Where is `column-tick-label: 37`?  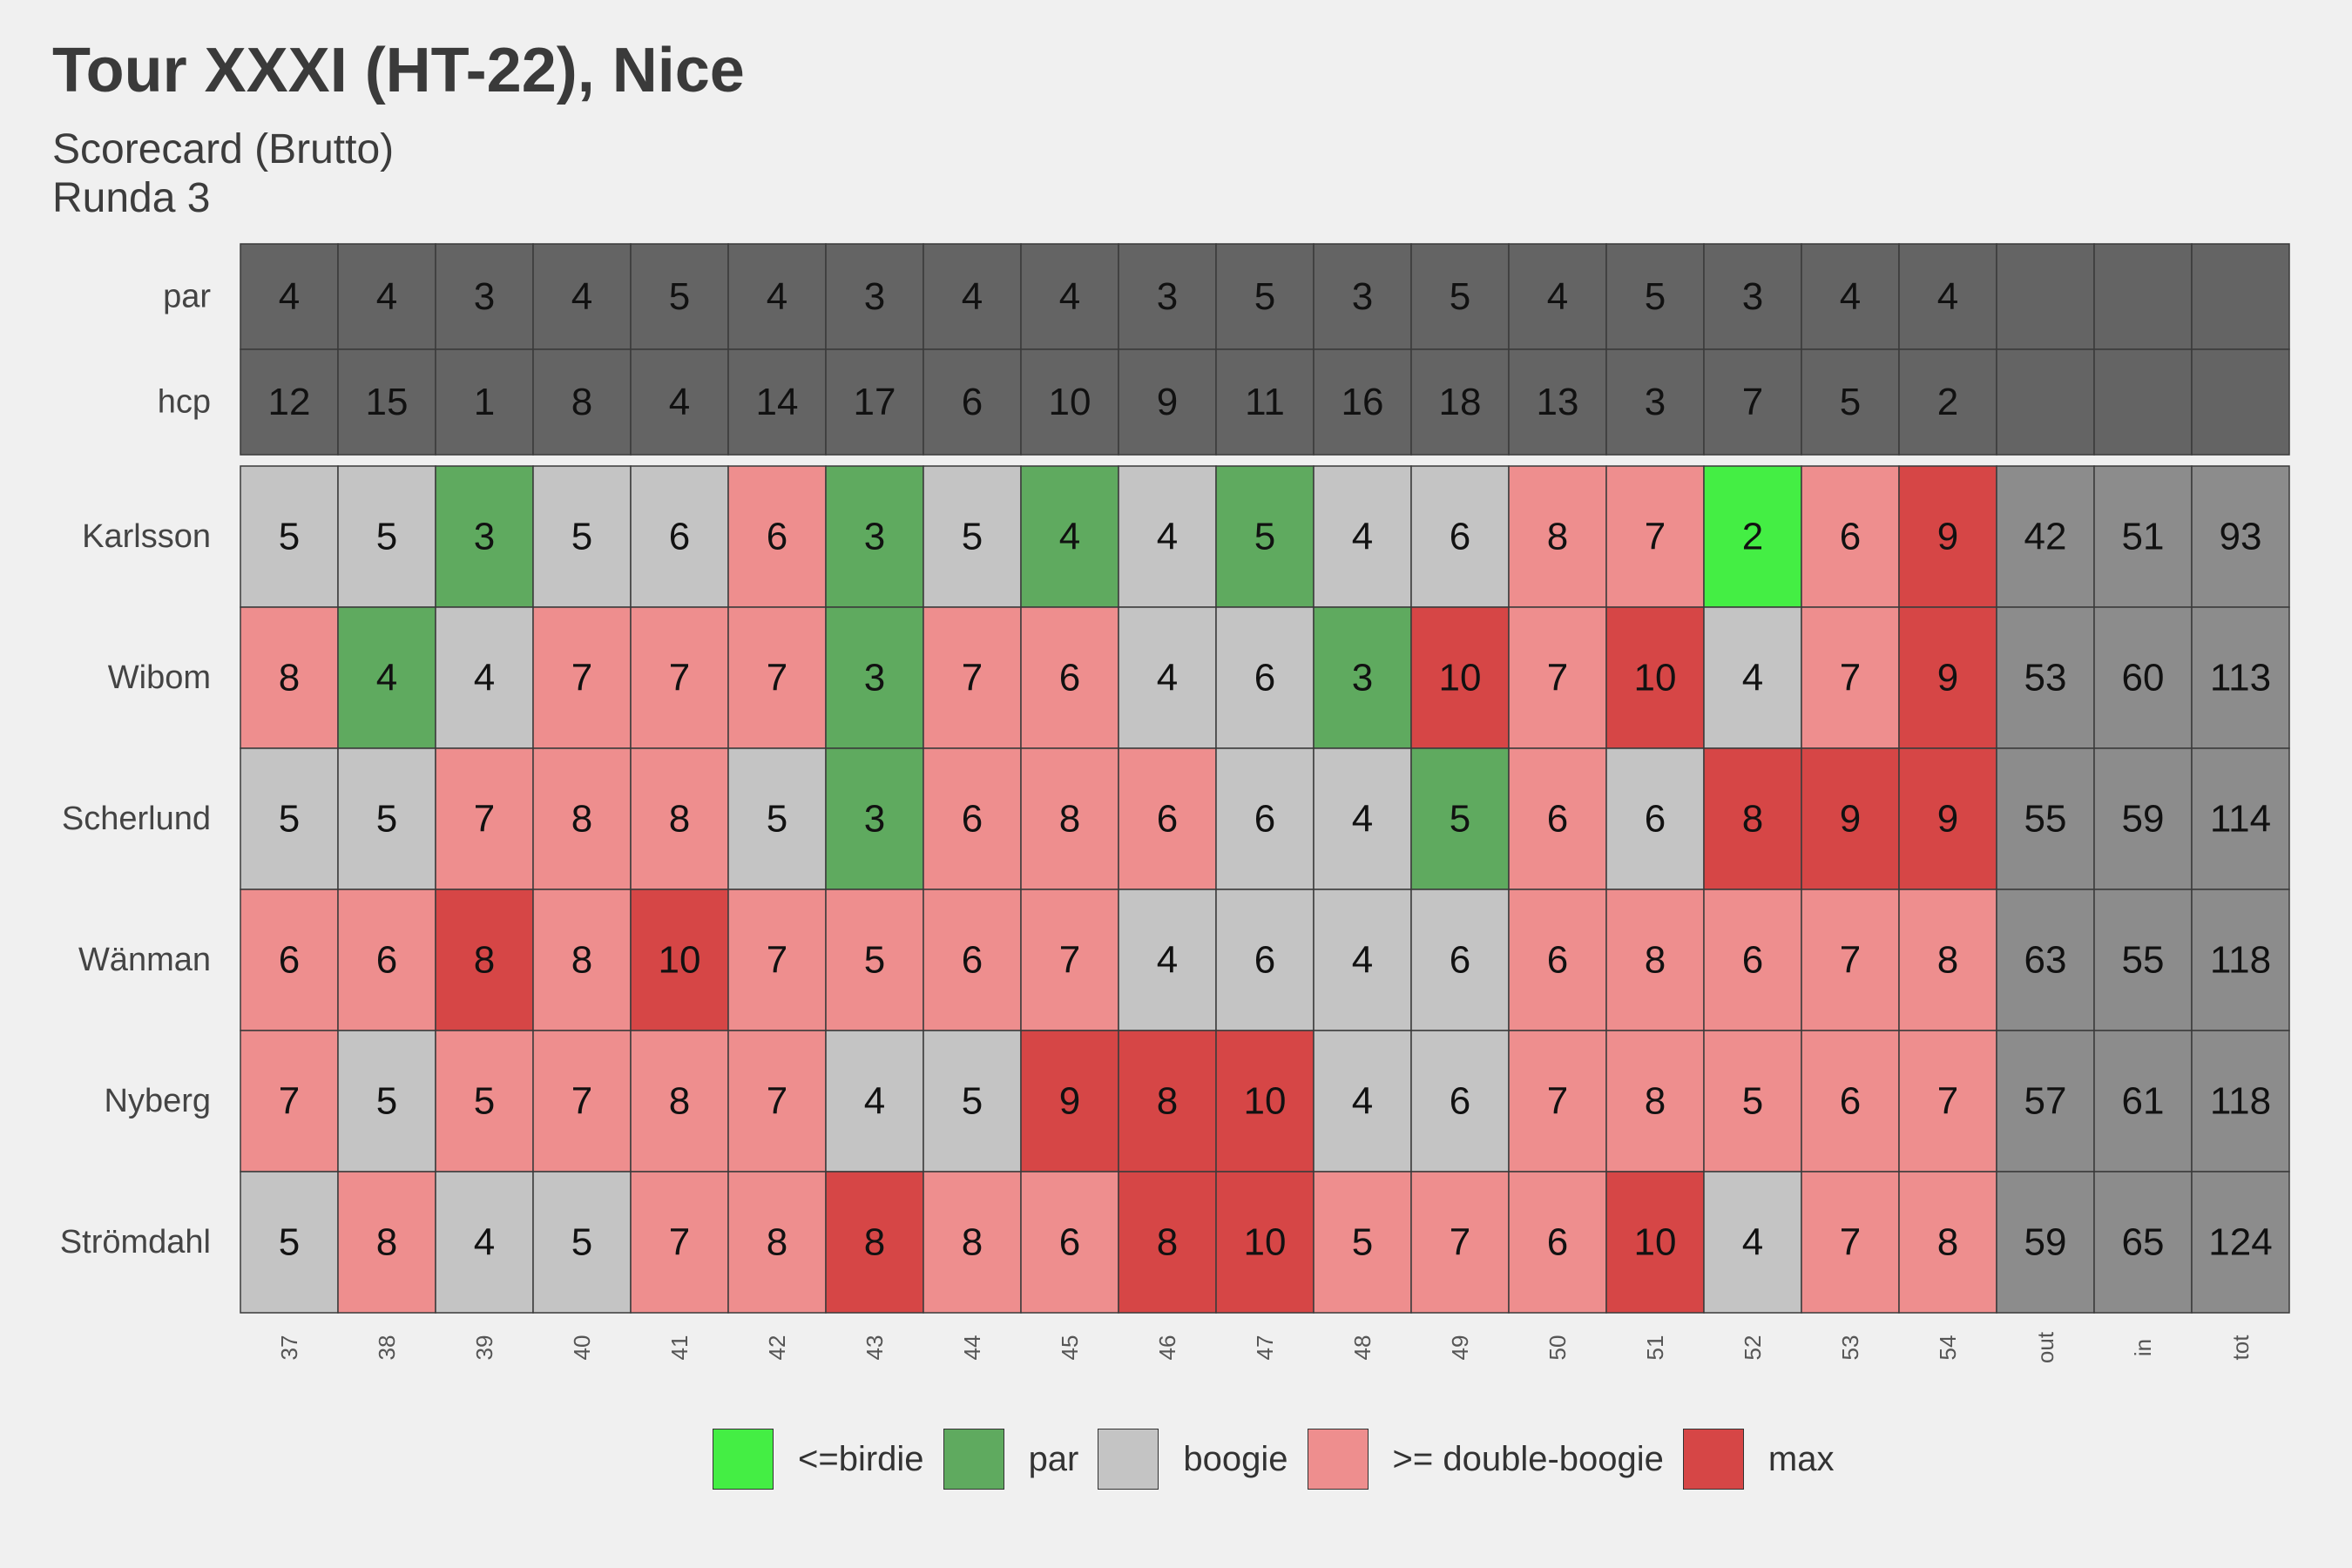
column-tick-label: 37 is located at coordinates (289, 1348).